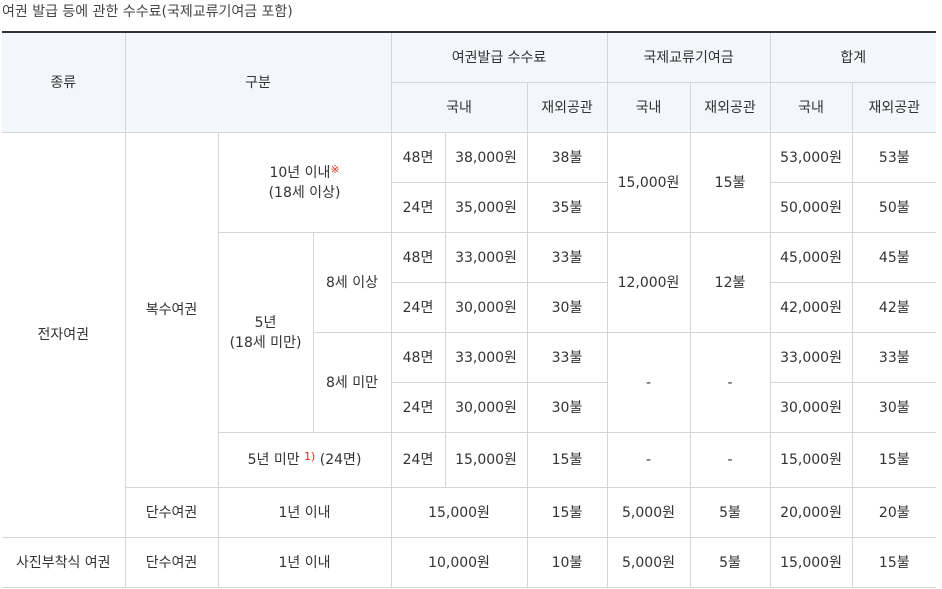 The image size is (942, 589). What do you see at coordinates (853, 57) in the screenshot?
I see `header-total: 합계` at bounding box center [853, 57].